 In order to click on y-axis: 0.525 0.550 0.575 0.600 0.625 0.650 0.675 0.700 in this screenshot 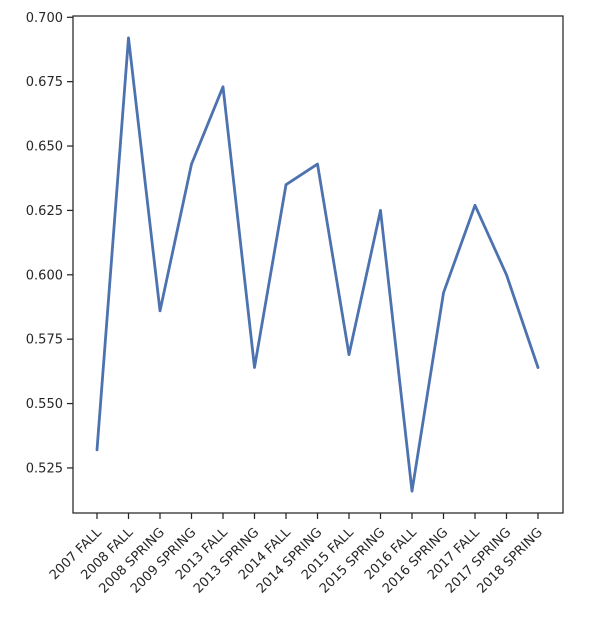, I will do `click(49, 243)`.